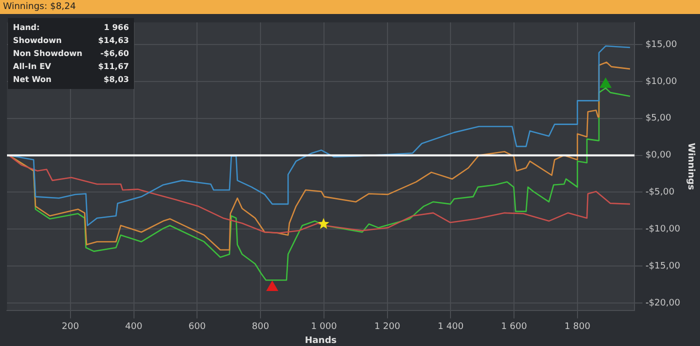 The width and height of the screenshot is (700, 346). I want to click on x-tick-label: 600, so click(197, 327).